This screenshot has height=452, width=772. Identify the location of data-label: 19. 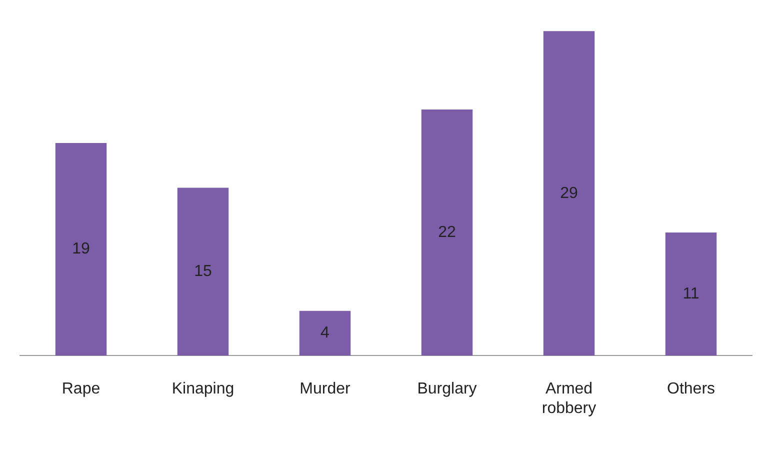
(81, 249).